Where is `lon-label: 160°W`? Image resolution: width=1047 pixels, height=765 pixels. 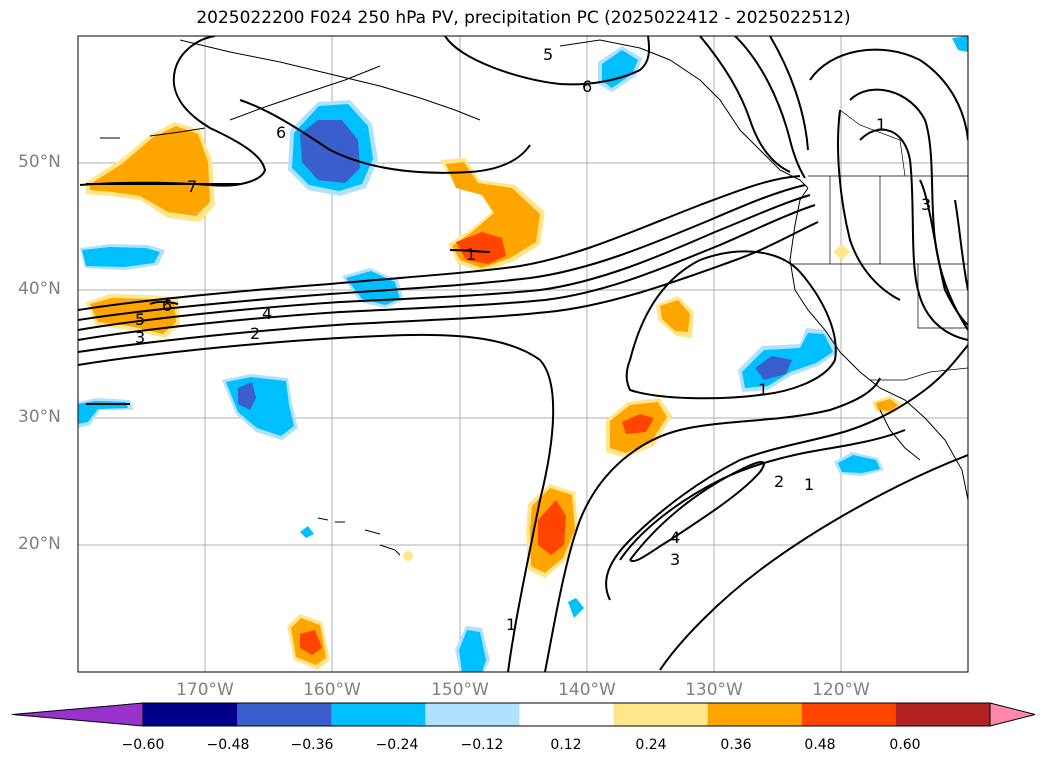 lon-label: 160°W is located at coordinates (332, 690).